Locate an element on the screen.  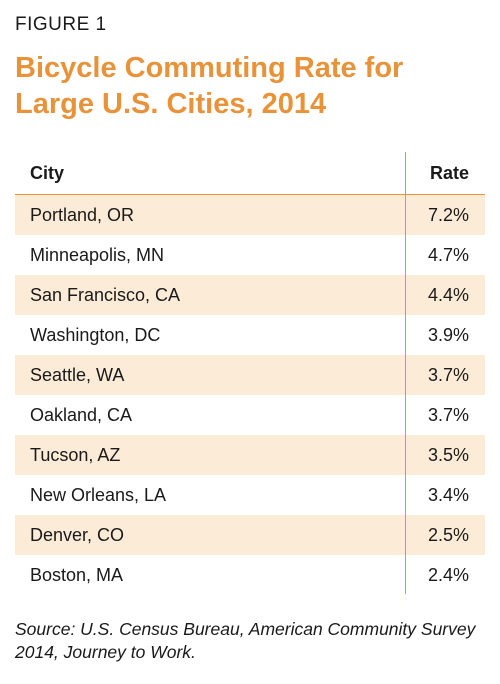
table-row: Boston, MA 2.4% is located at coordinates (250, 575).